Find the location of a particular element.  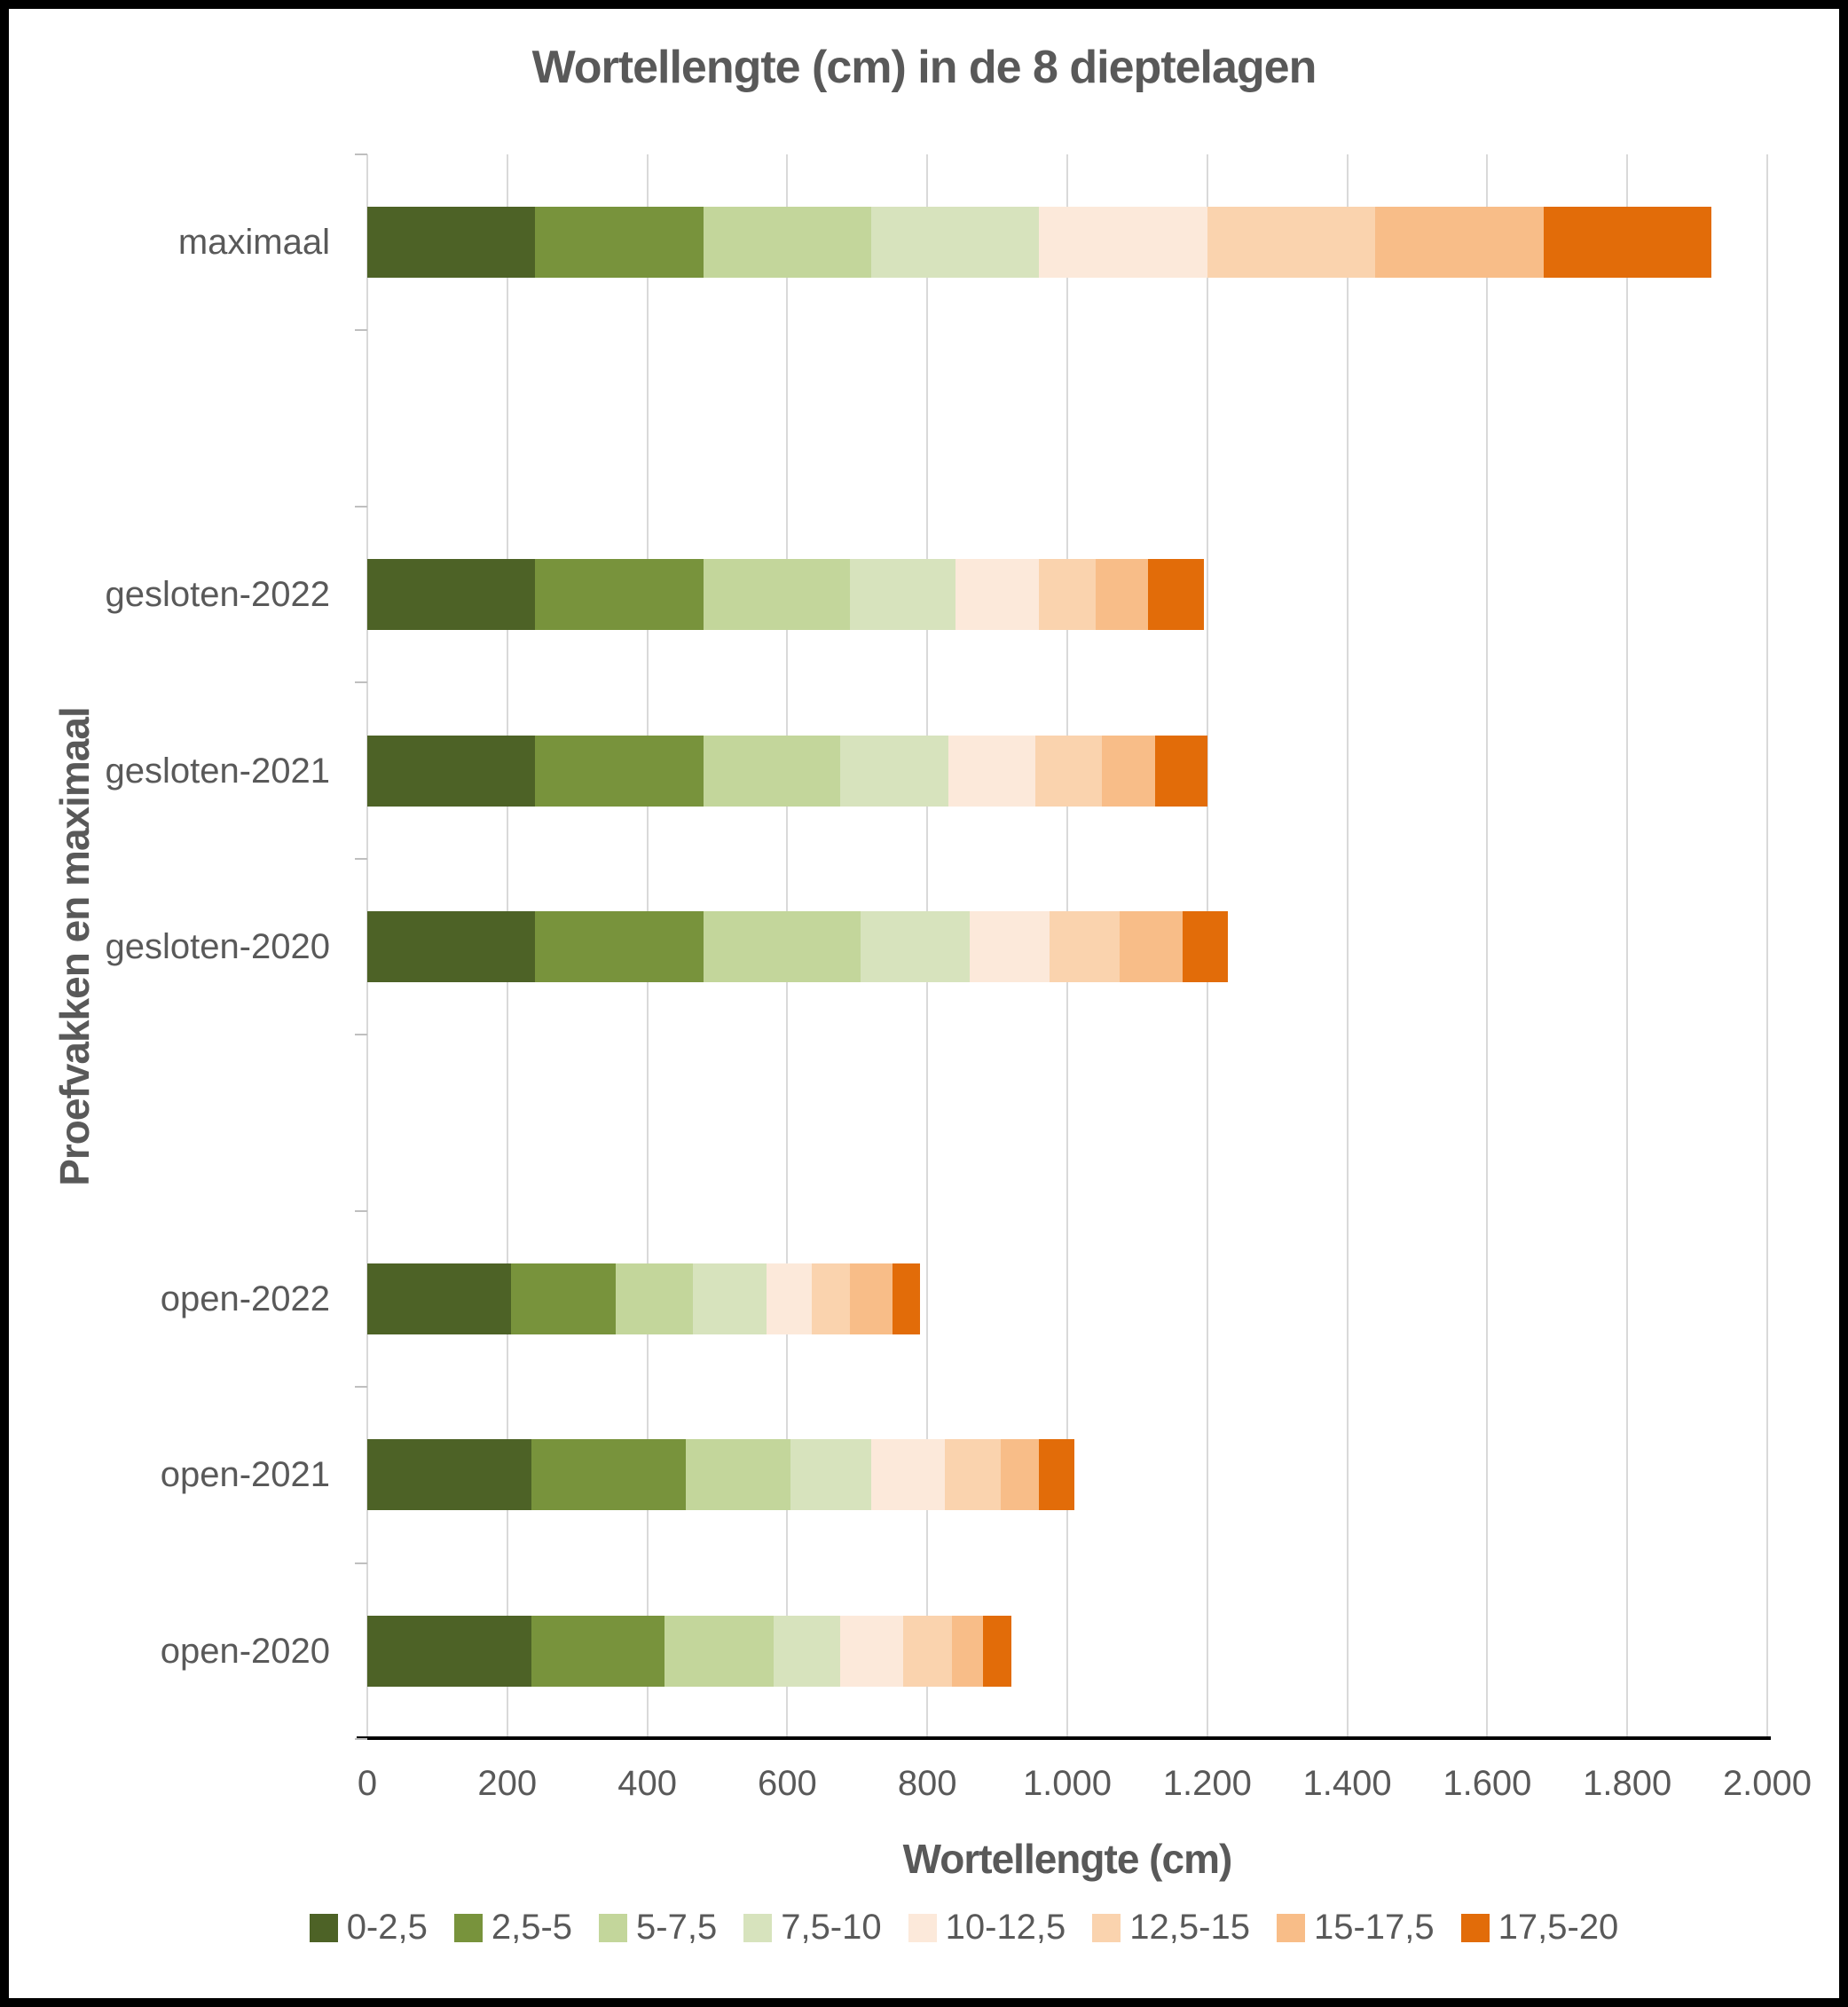

x-axis-line is located at coordinates (1064, 1738).